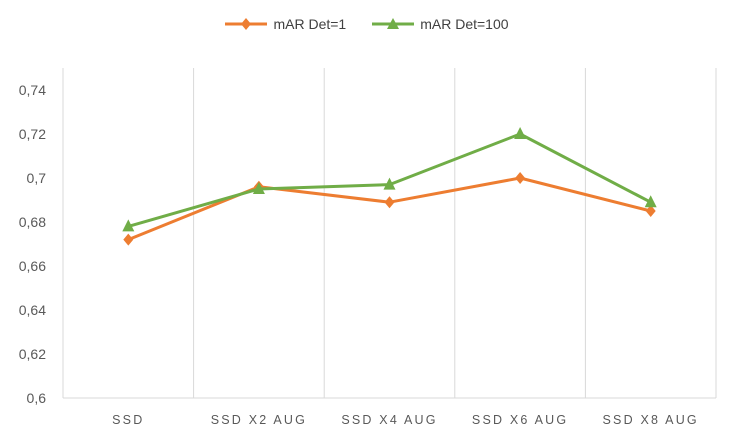 The image size is (734, 435). I want to click on legend-label-det1: mAR Det=1, so click(310, 24).